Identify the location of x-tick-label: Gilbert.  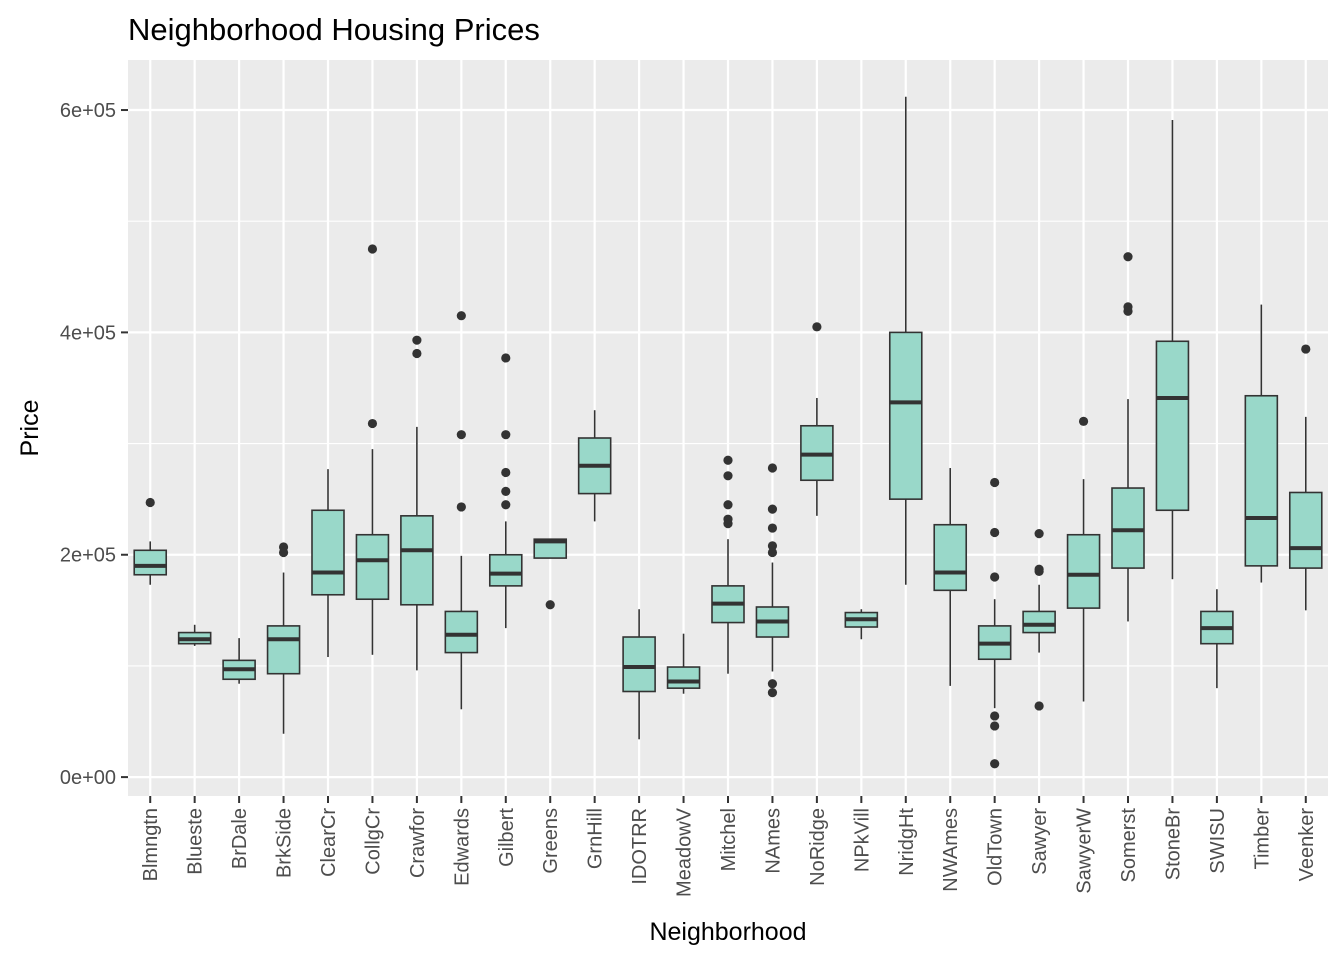
(507, 837).